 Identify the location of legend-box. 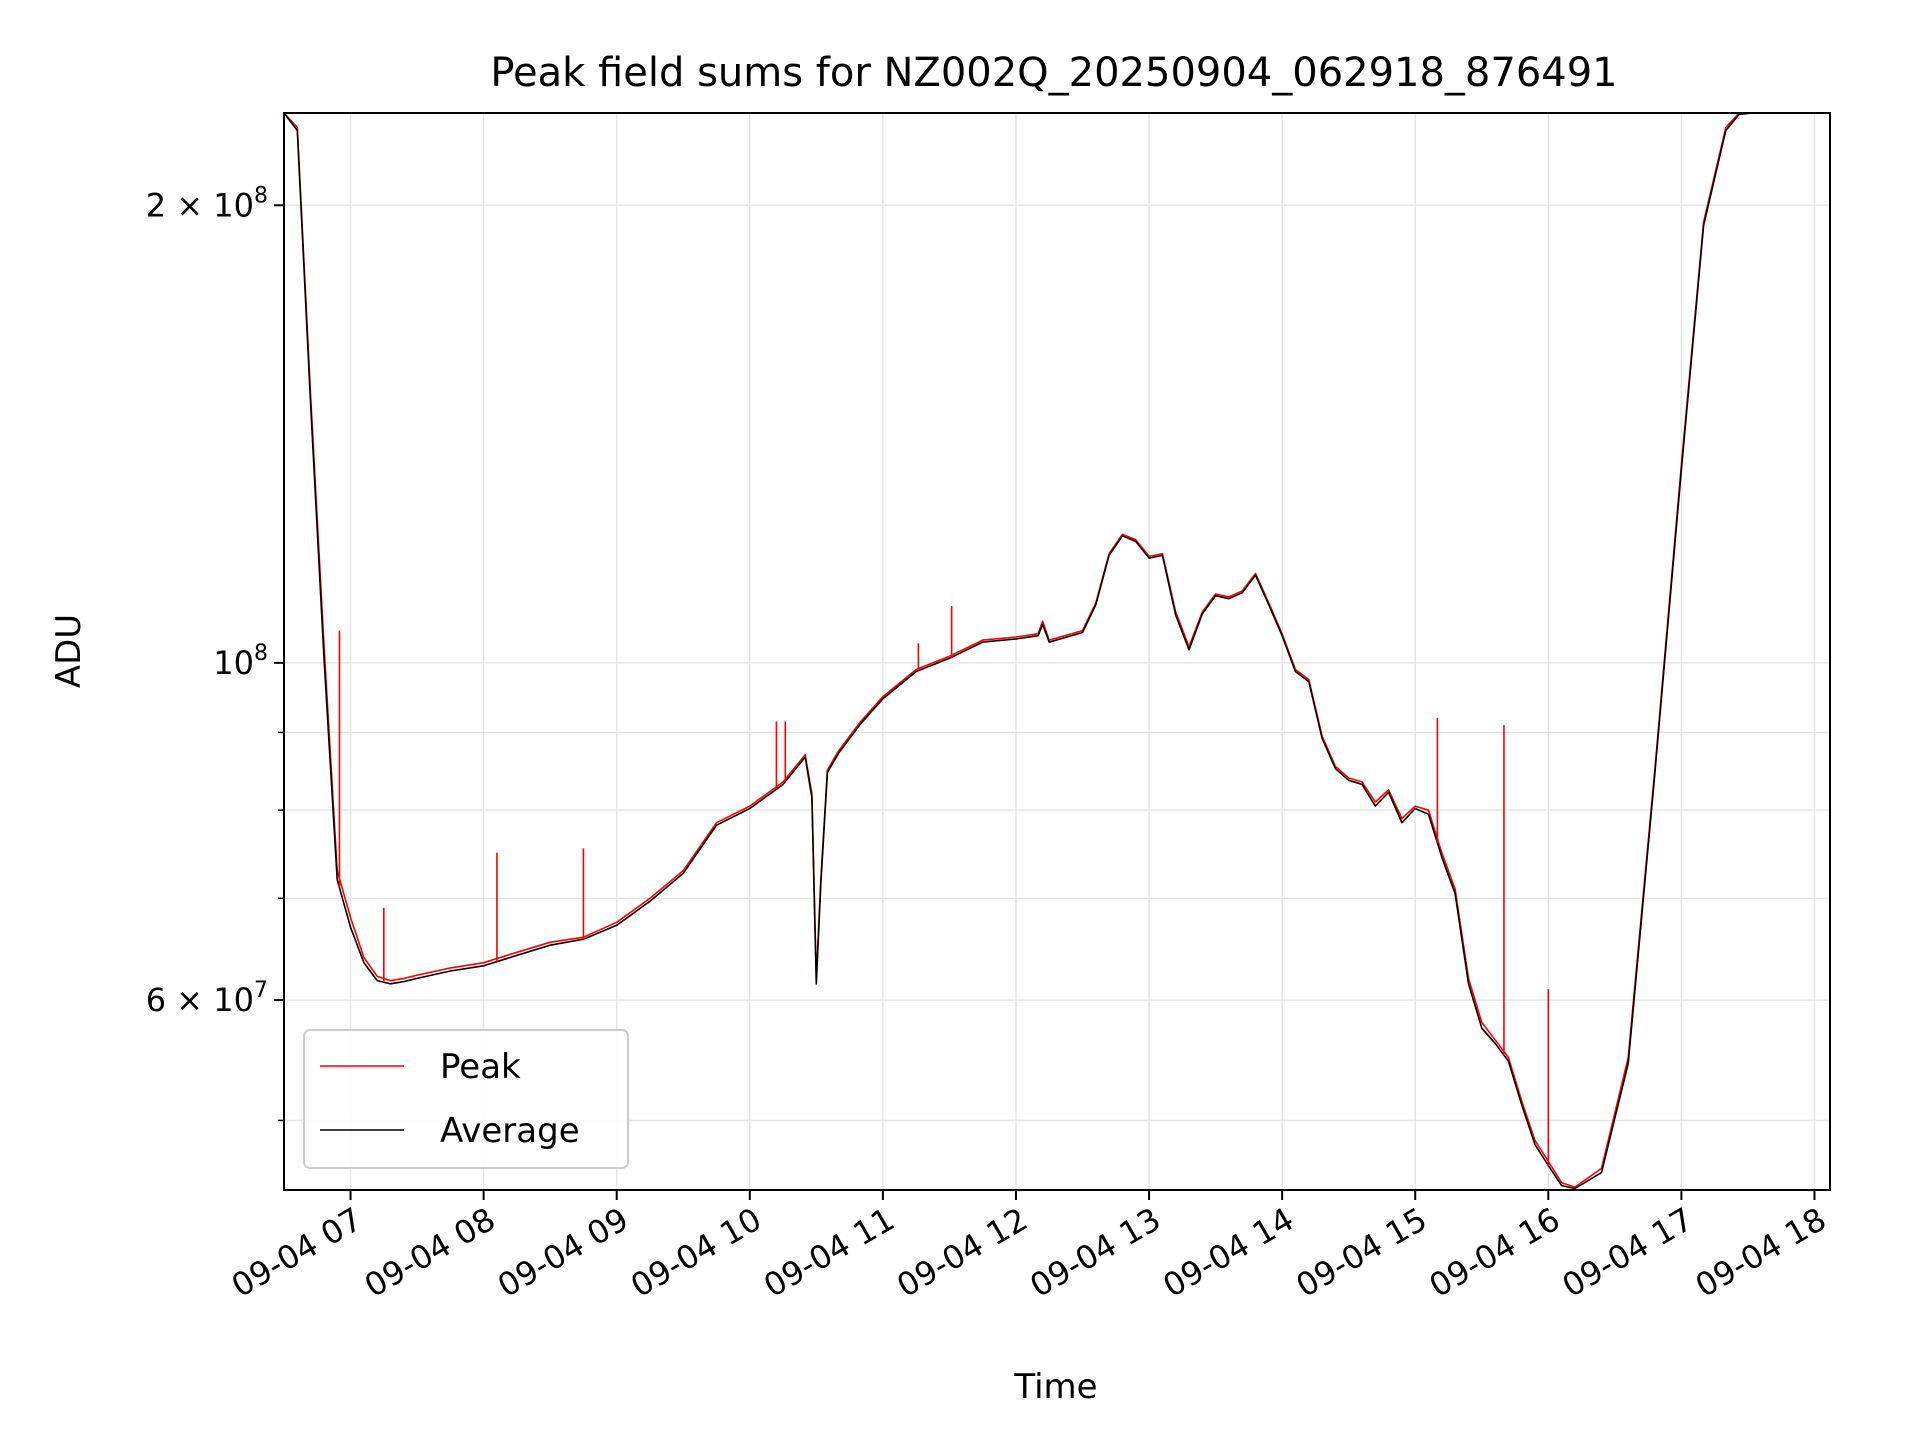
(466, 1099).